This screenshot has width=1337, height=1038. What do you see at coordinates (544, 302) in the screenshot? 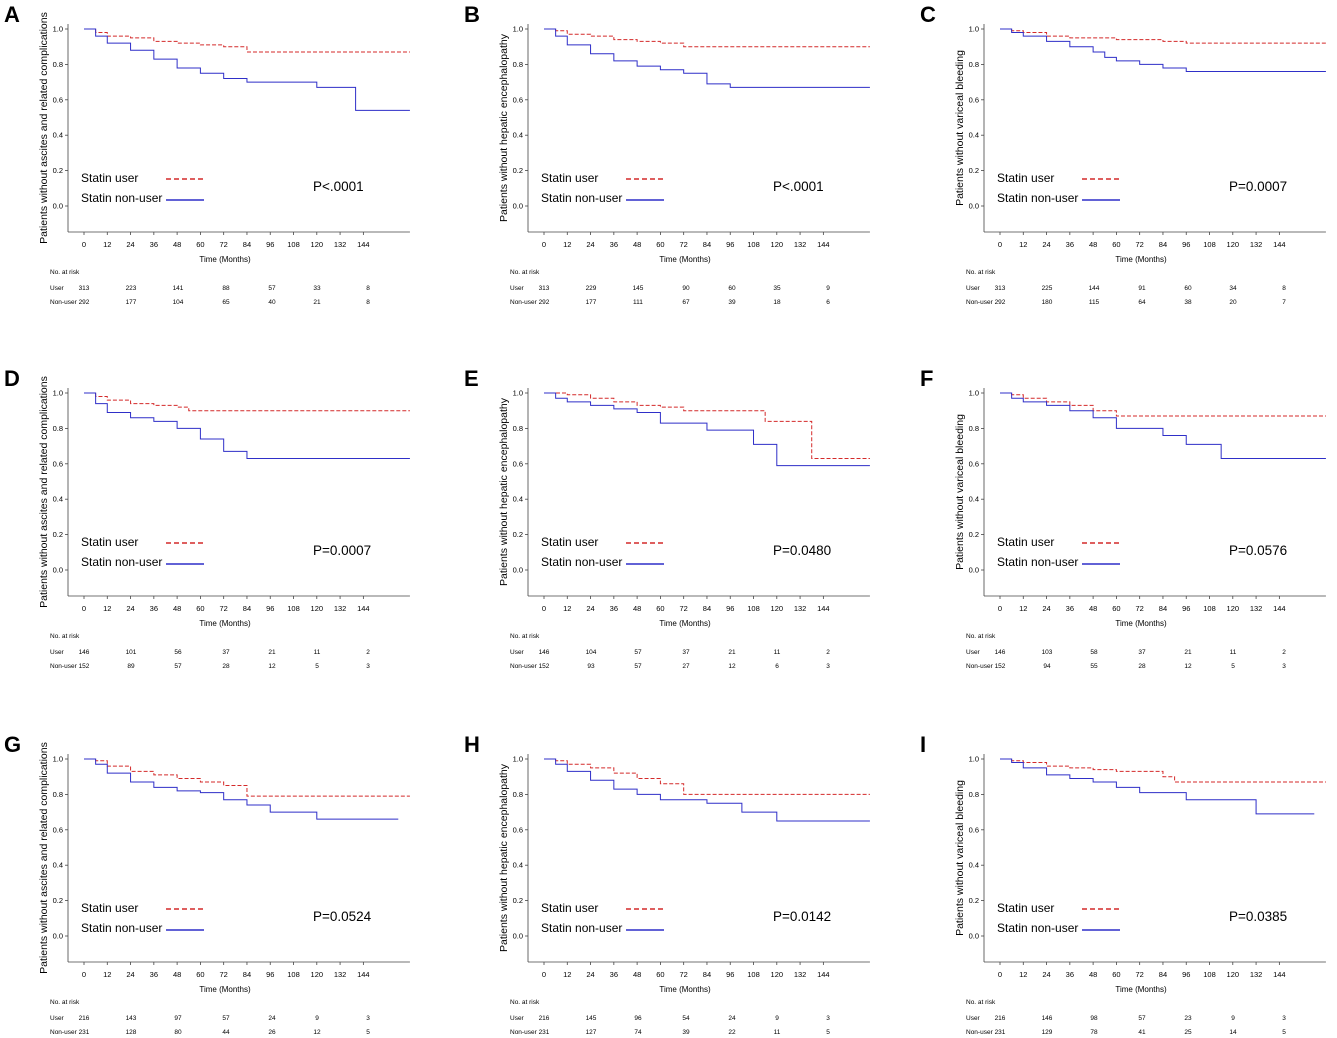
I see `risk-value: 292` at bounding box center [544, 302].